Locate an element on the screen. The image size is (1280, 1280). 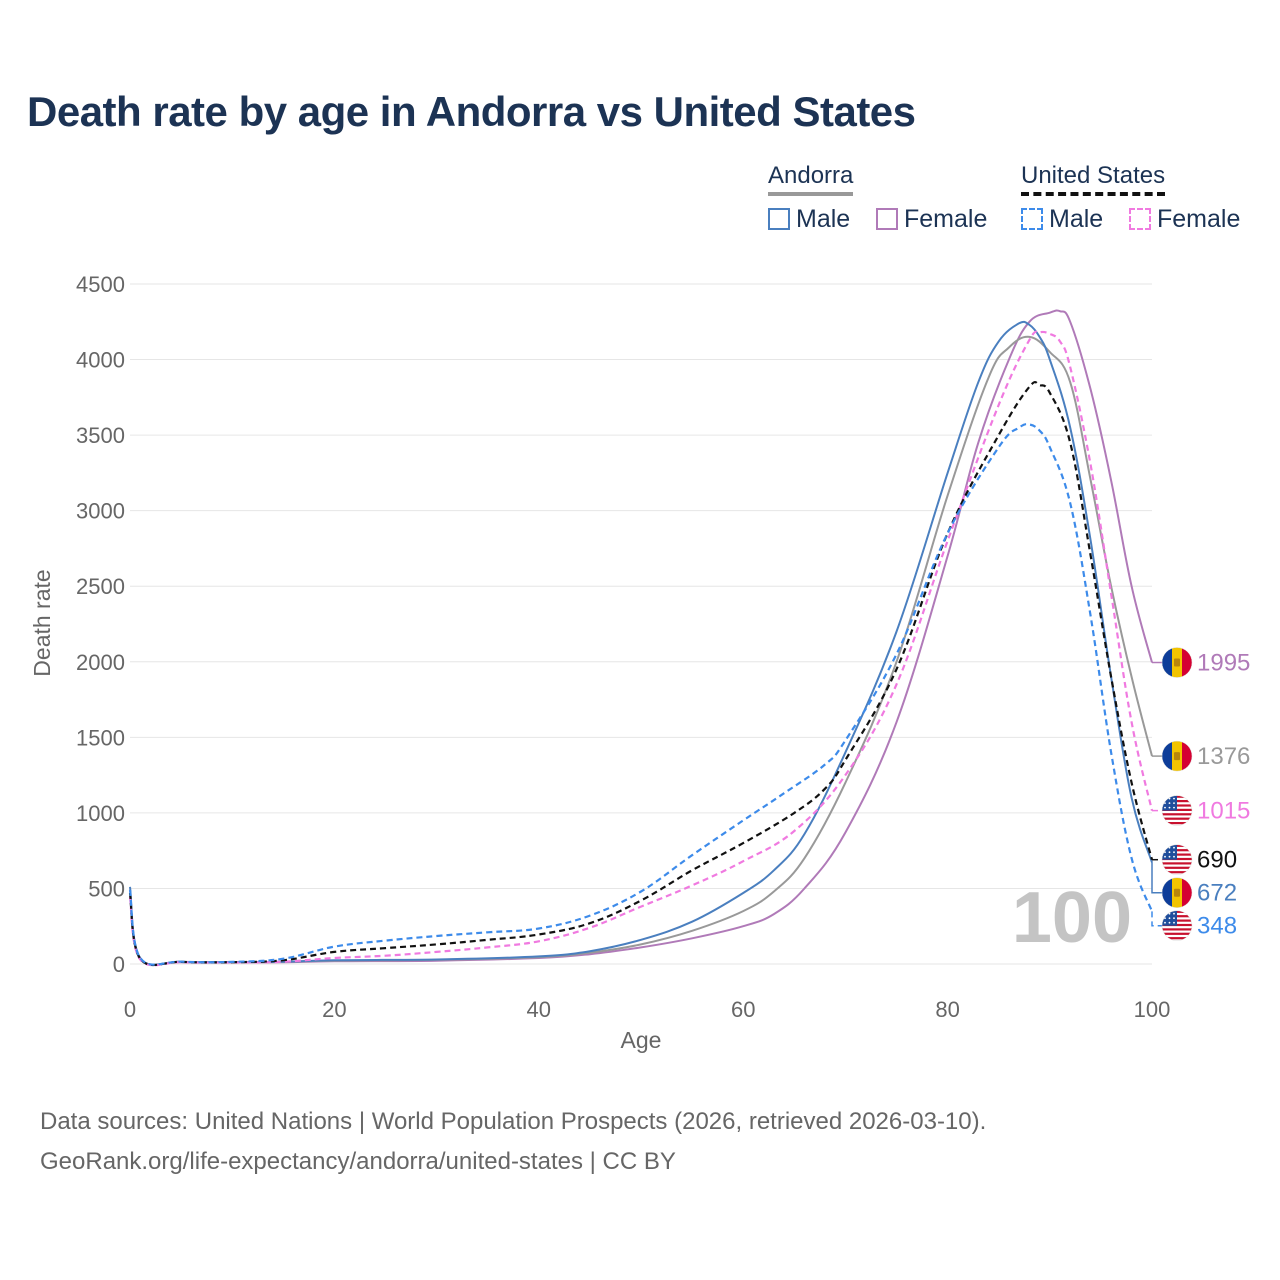
y-axis-label: Death rate is located at coordinates (42, 622).